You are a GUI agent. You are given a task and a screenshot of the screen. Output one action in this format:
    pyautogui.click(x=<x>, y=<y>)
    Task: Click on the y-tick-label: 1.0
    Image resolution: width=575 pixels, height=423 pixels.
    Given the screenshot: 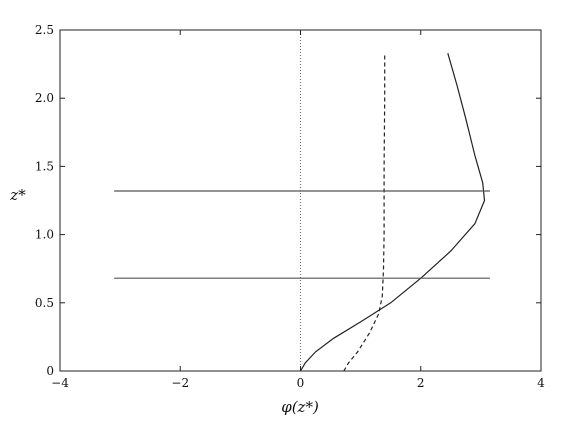 What is the action you would take?
    pyautogui.click(x=44, y=235)
    